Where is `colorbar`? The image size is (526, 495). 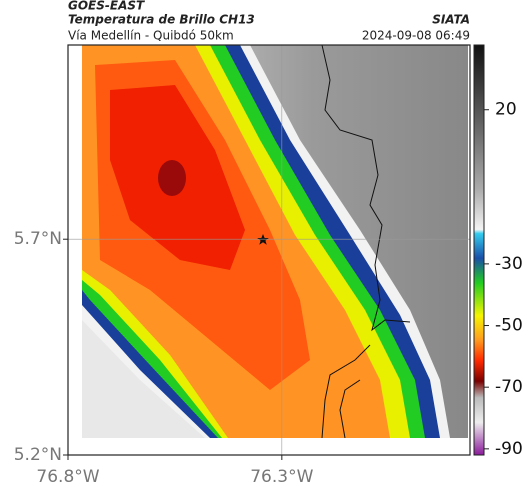
colorbar is located at coordinates (479, 250).